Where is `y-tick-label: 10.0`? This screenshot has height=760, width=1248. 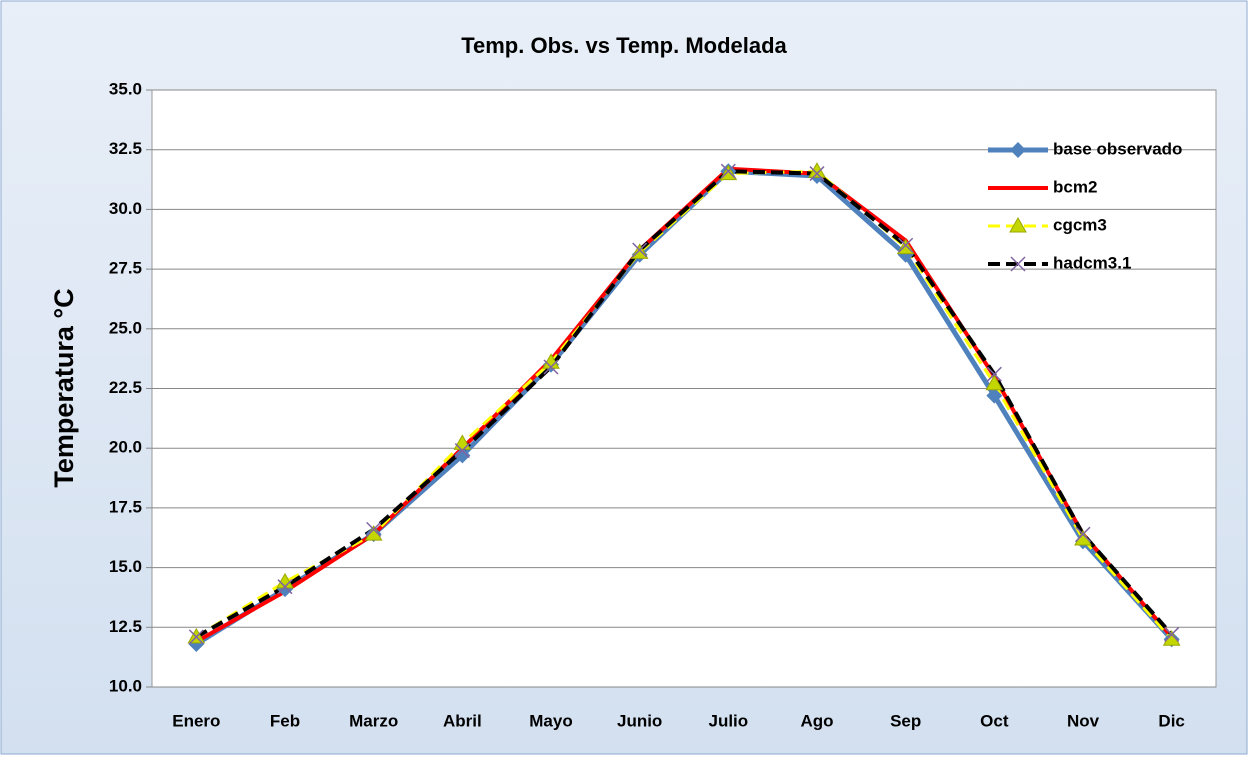
y-tick-label: 10.0 is located at coordinates (125, 685).